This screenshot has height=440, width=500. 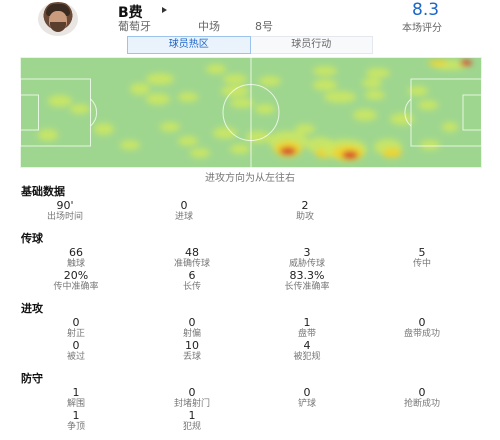 I want to click on stat-dribbles: 1 盘带, so click(x=307, y=328).